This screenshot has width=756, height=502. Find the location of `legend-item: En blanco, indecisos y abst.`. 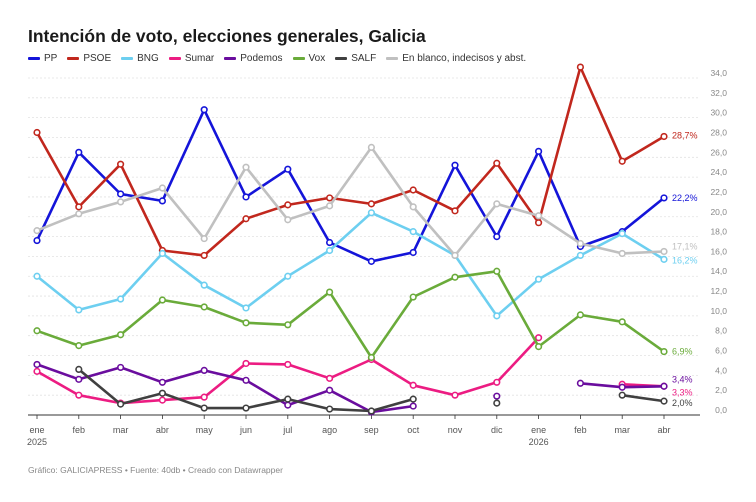

legend-item: En blanco, indecisos y abst. is located at coordinates (456, 58).